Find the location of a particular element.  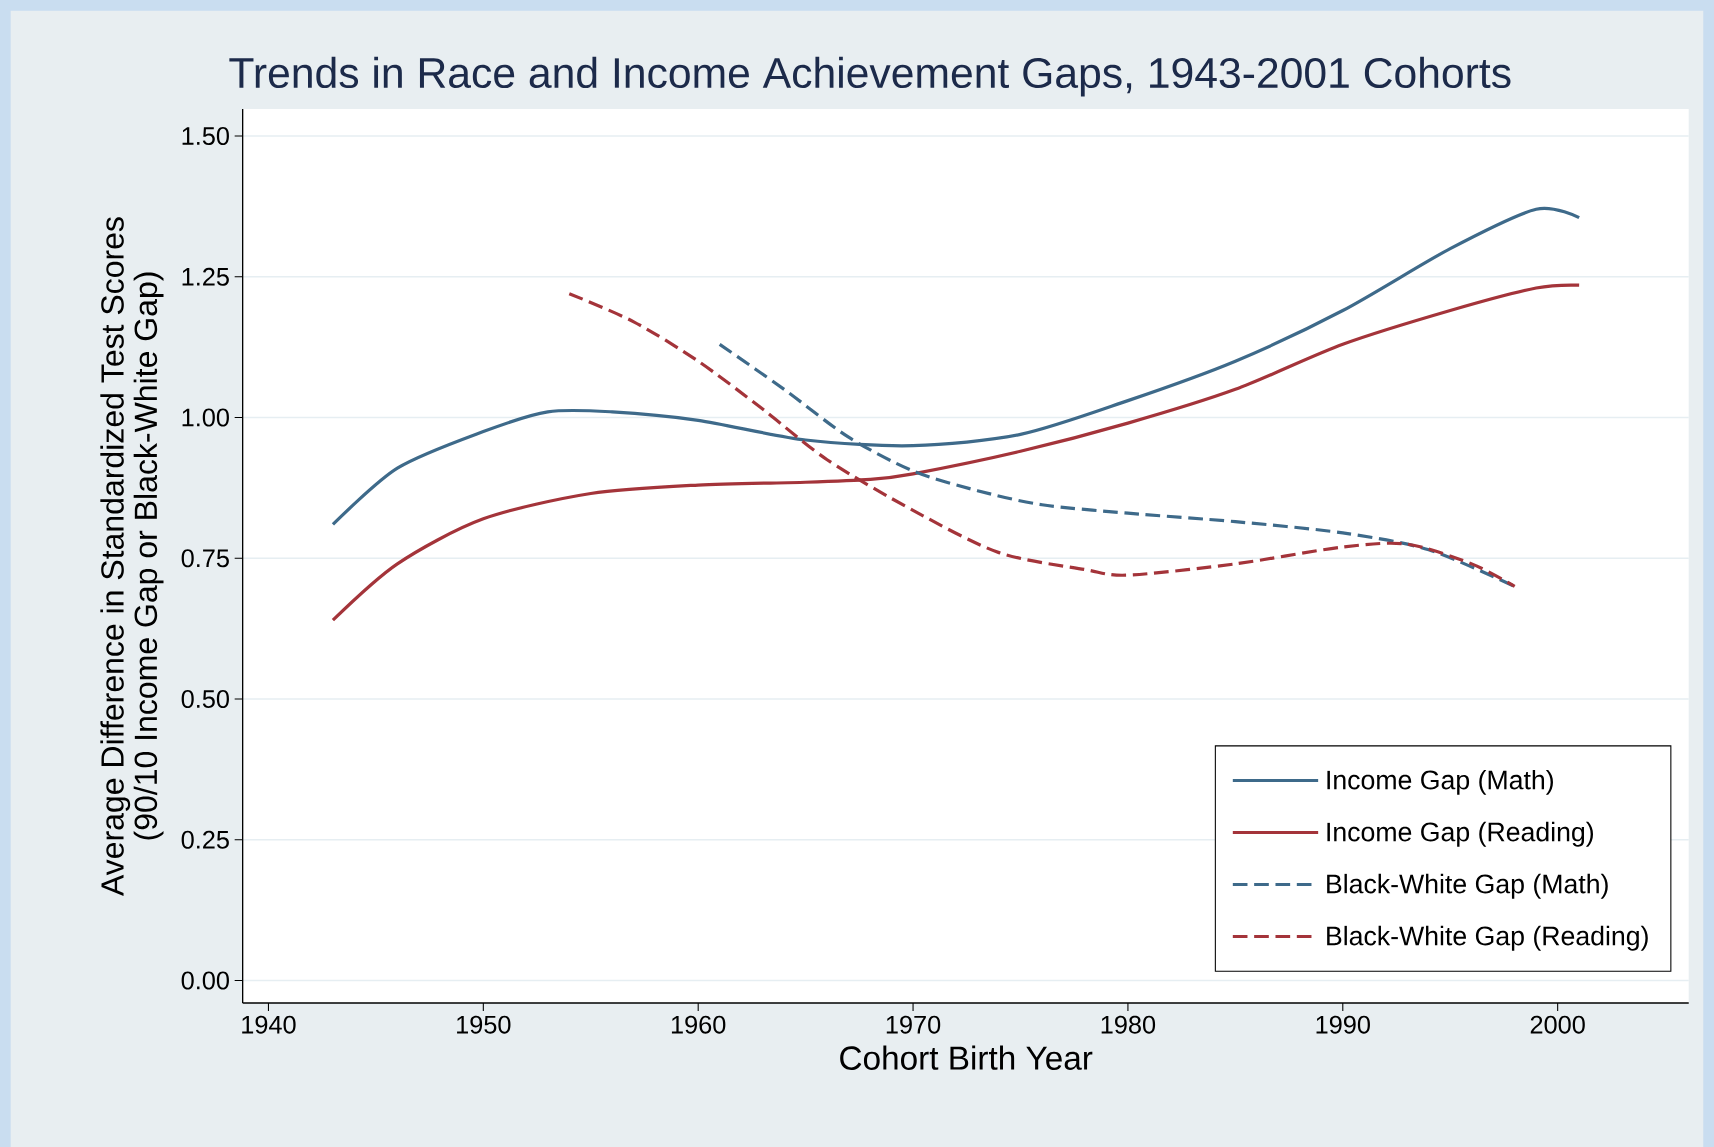

legend-label: Income Gap (Math) is located at coordinates (1440, 782).